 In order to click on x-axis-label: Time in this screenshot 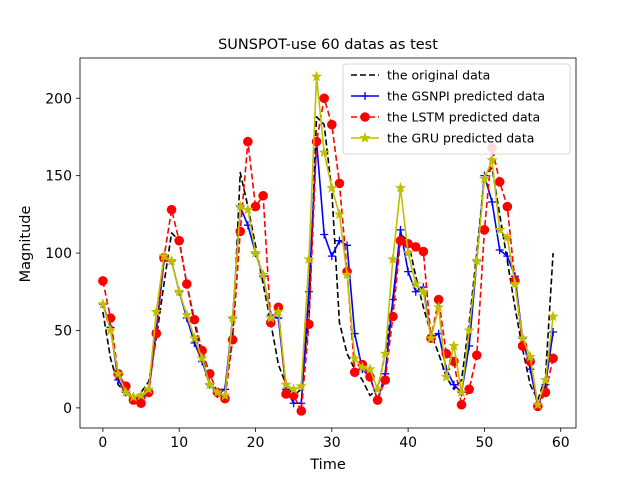, I will do `click(327, 465)`.